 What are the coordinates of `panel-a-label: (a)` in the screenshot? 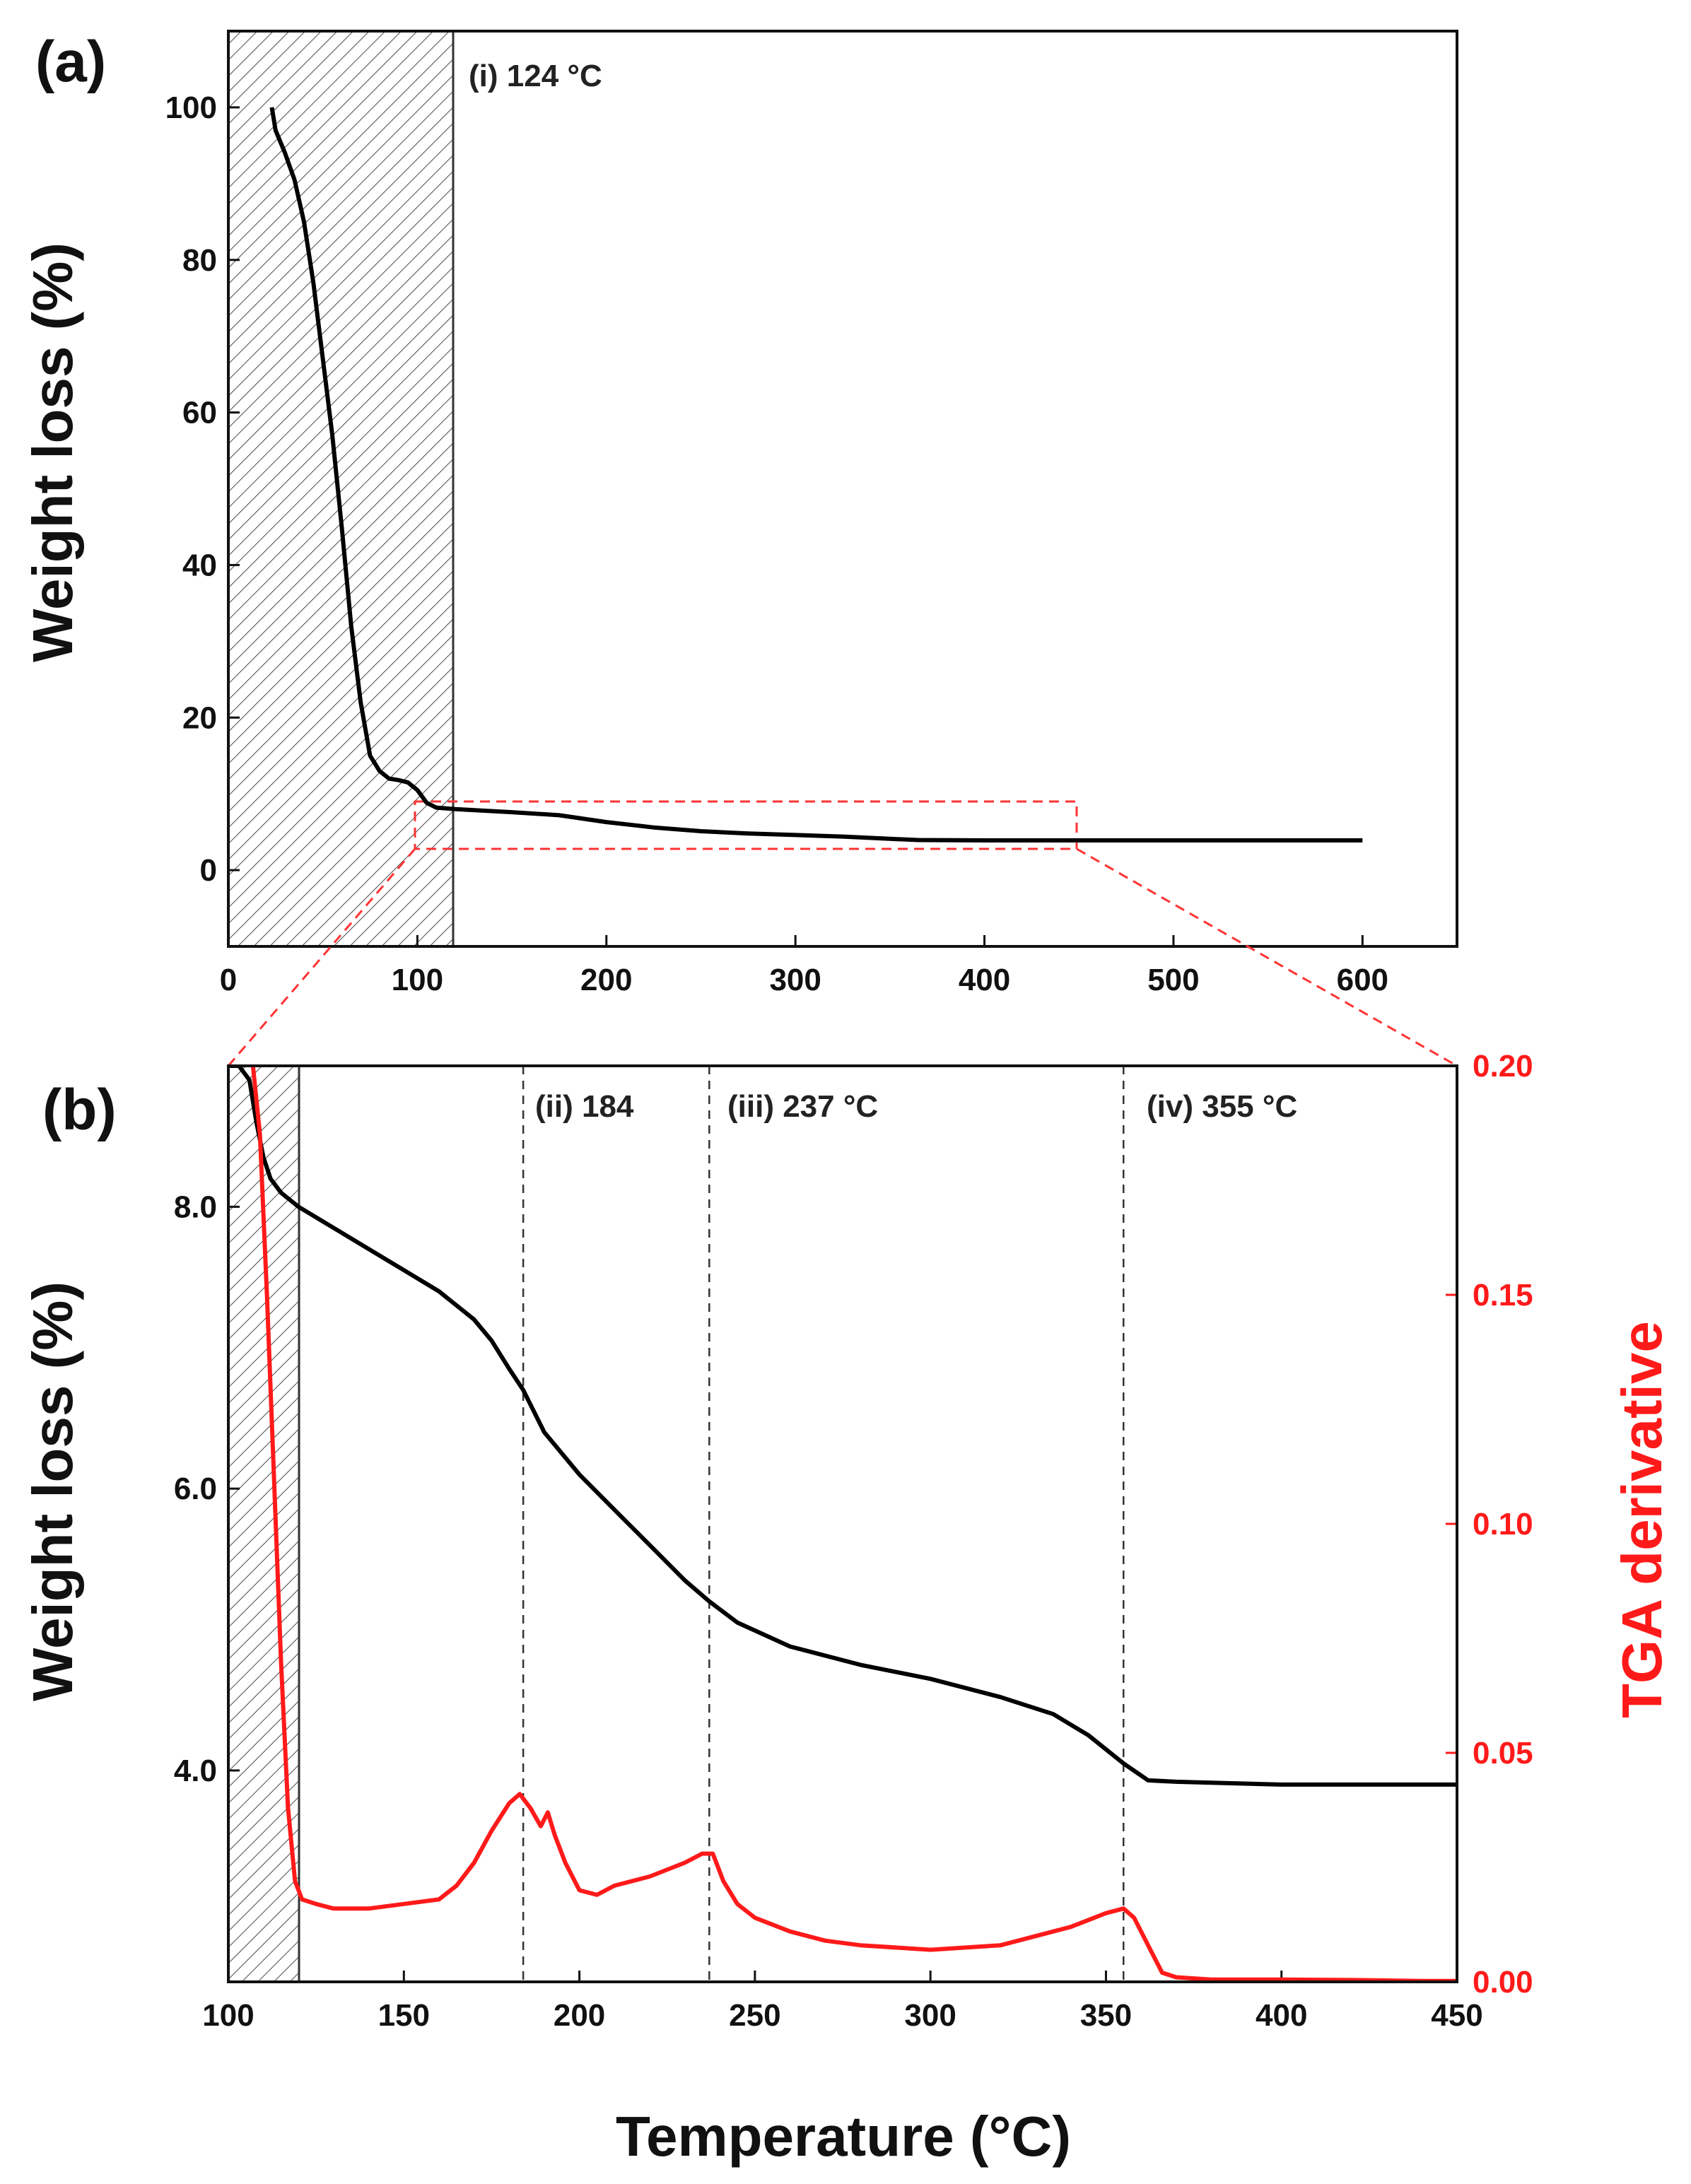 It's located at (70, 62).